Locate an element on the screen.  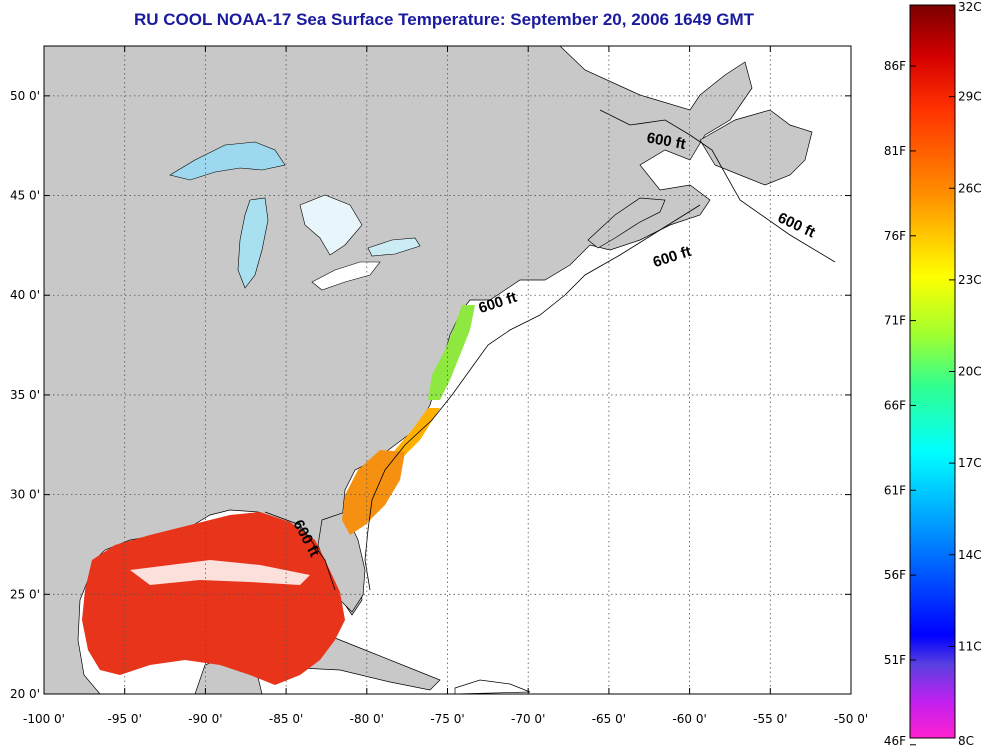
colorbar-label-fahrenheit: 66F is located at coordinates (895, 405).